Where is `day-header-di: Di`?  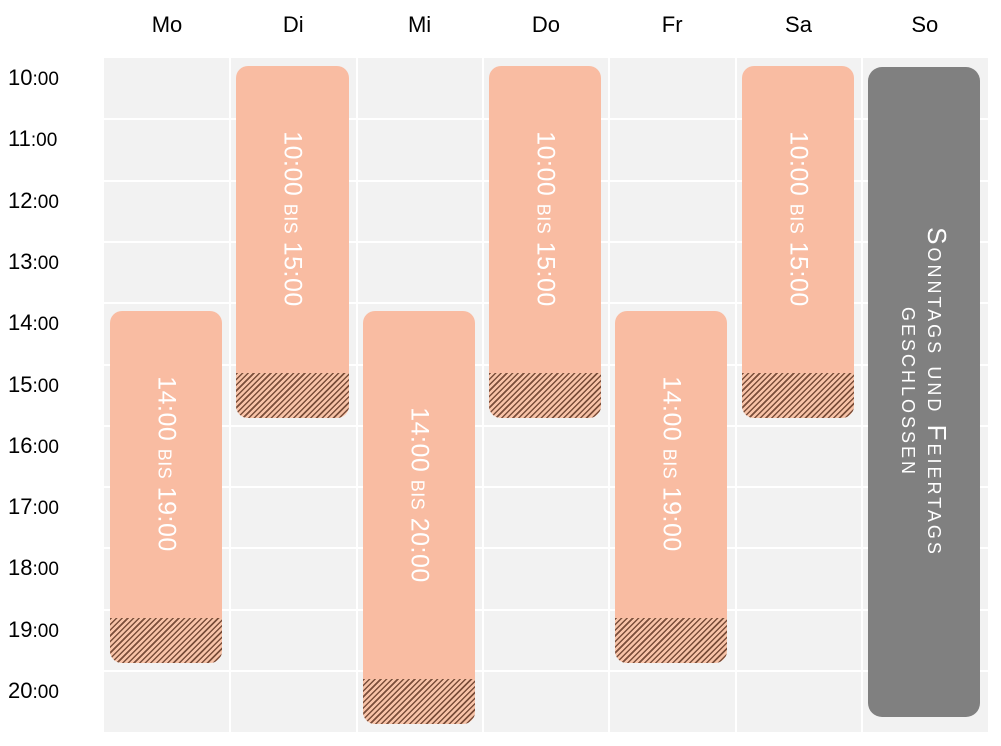
day-header-di: Di is located at coordinates (293, 24).